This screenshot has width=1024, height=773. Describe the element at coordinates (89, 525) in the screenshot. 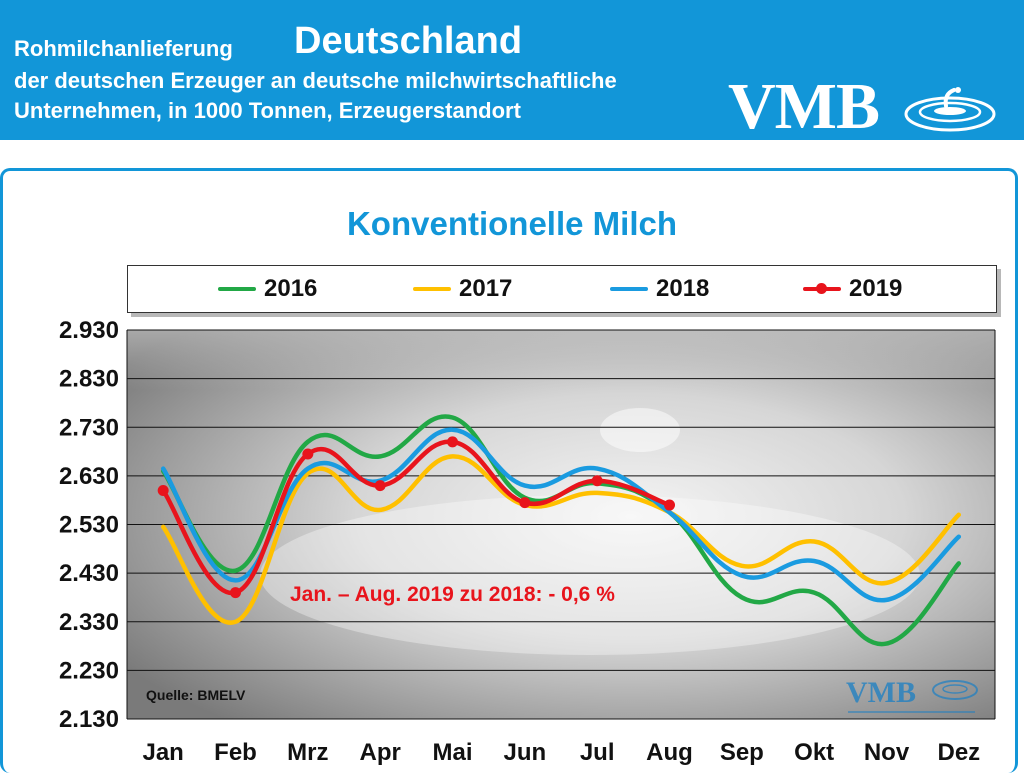

I see `y-tick-label: 2.530` at that location.